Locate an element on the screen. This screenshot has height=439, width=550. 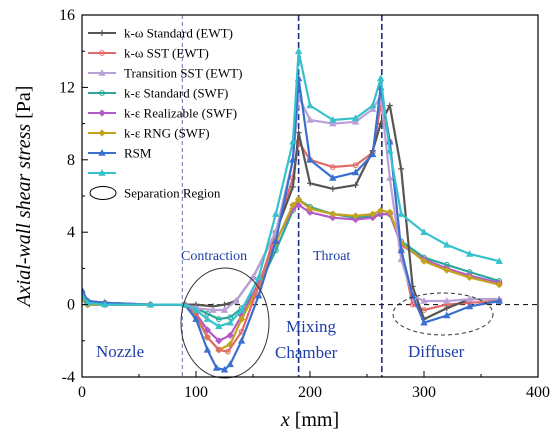
legend-label: k-ω SST (EWT) is located at coordinates (166, 53).